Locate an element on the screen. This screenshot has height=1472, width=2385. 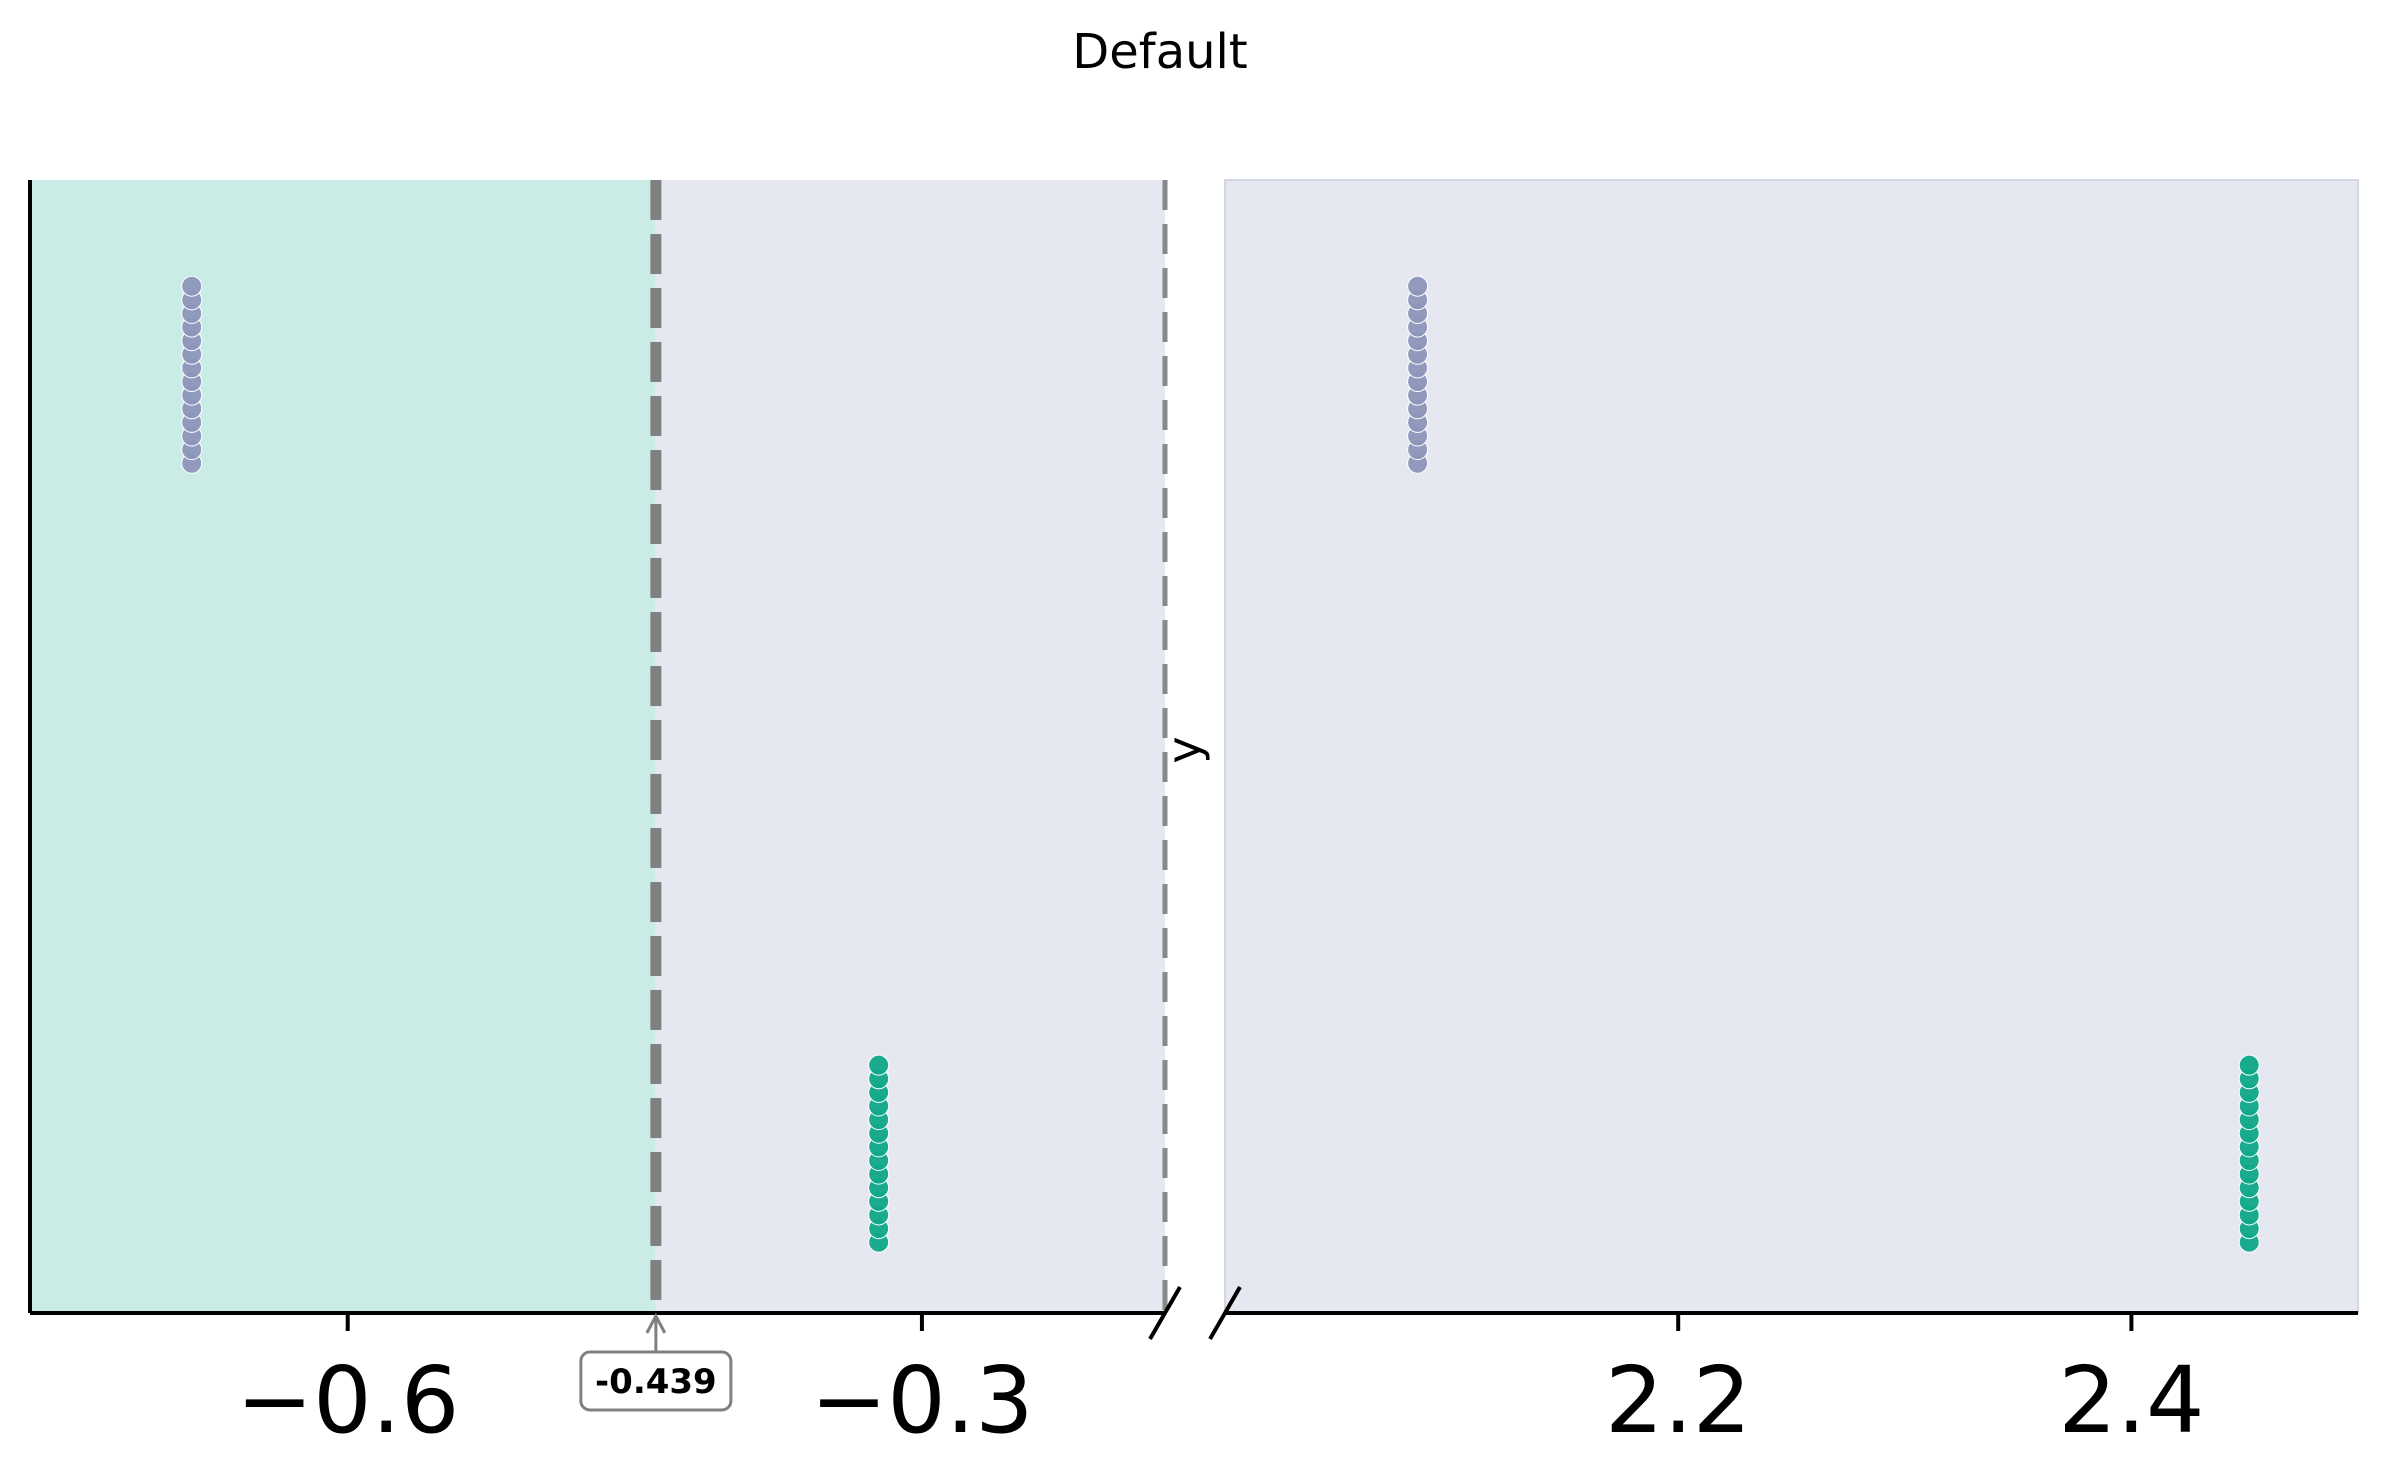
y-axis-label: y is located at coordinates (1184, 749).